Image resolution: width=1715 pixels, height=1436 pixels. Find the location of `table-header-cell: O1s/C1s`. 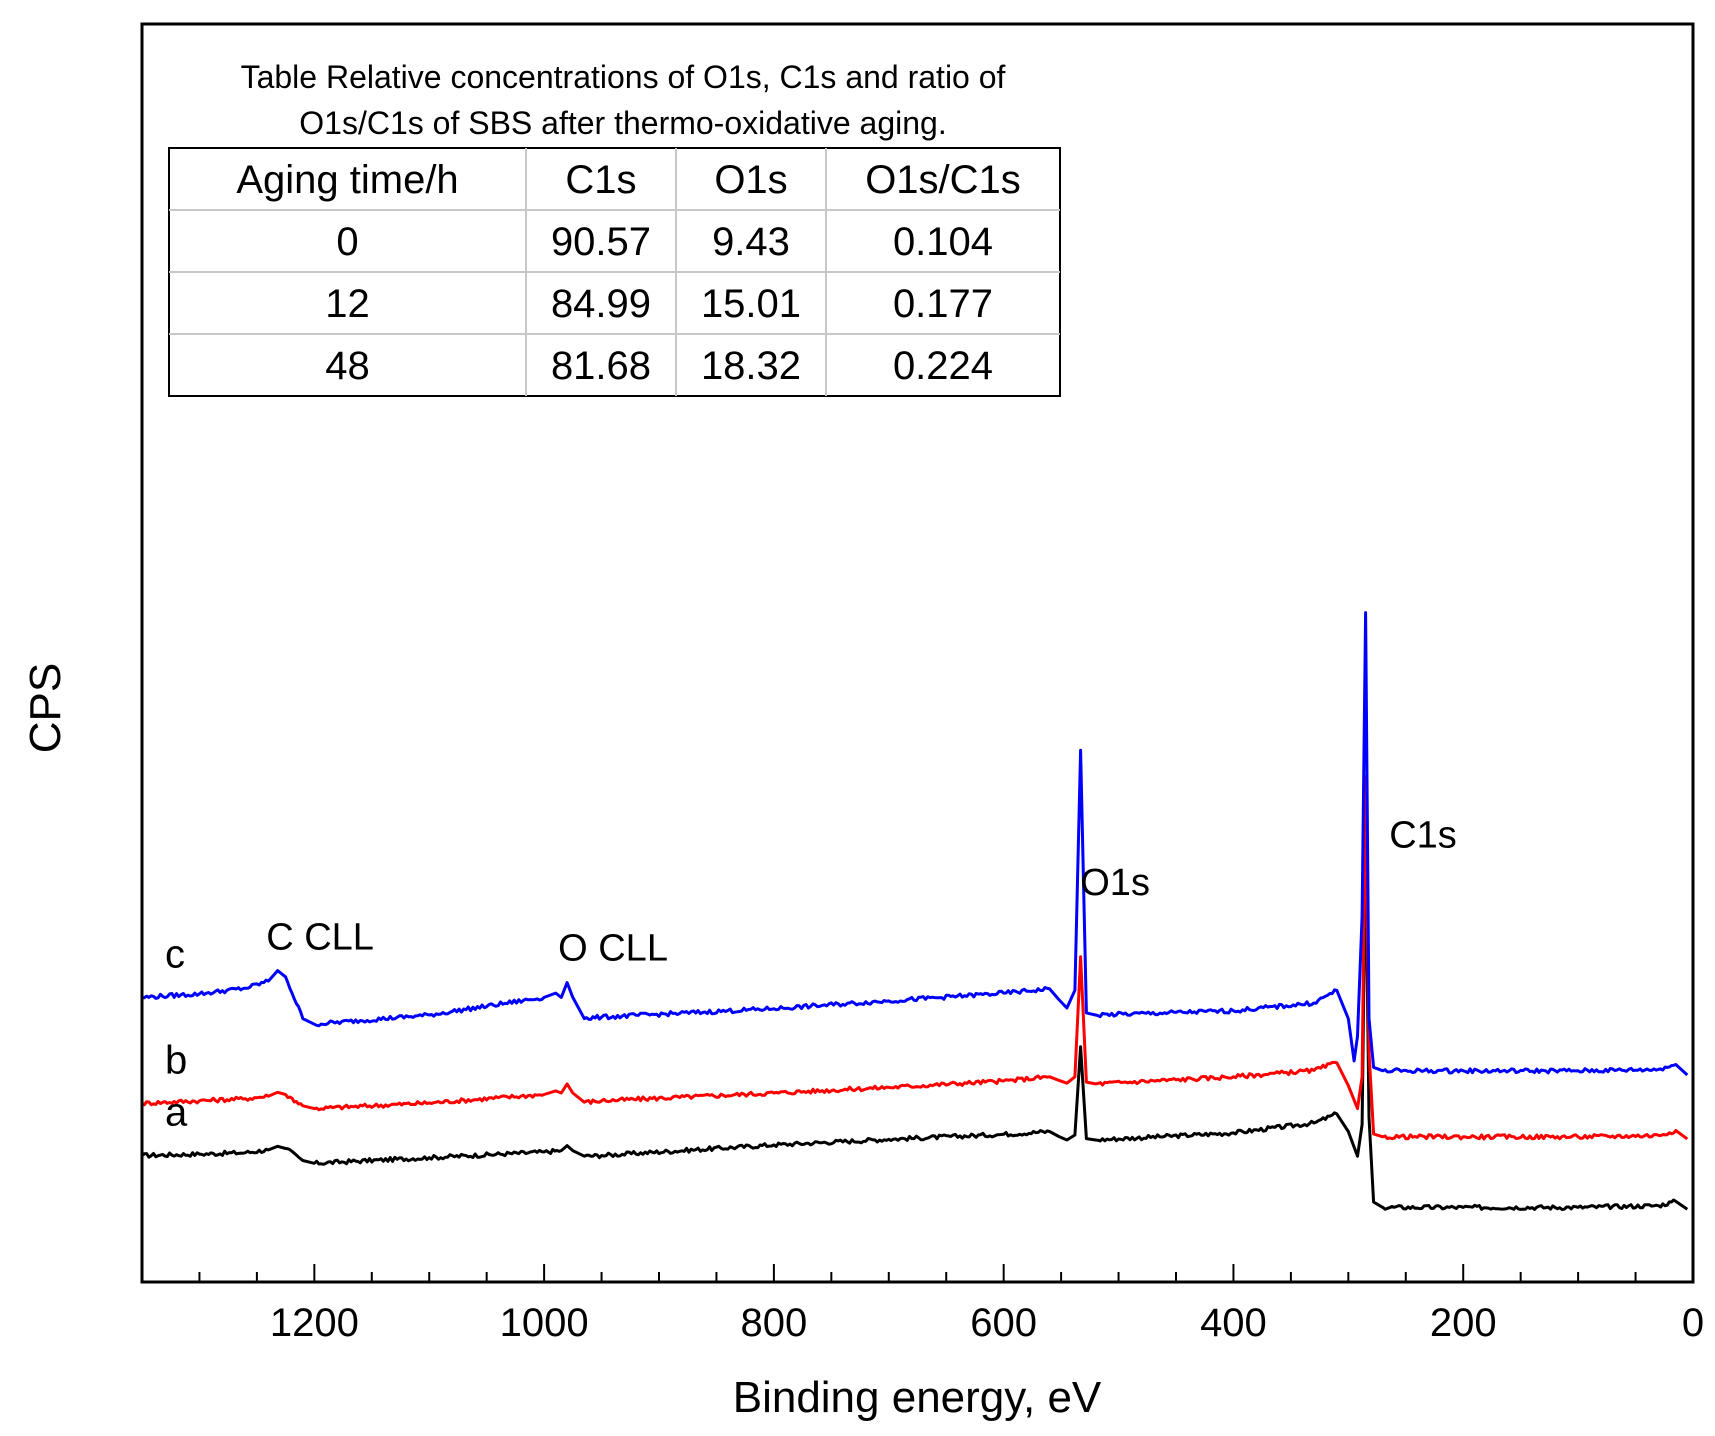

table-header-cell: O1s/C1s is located at coordinates (943, 180).